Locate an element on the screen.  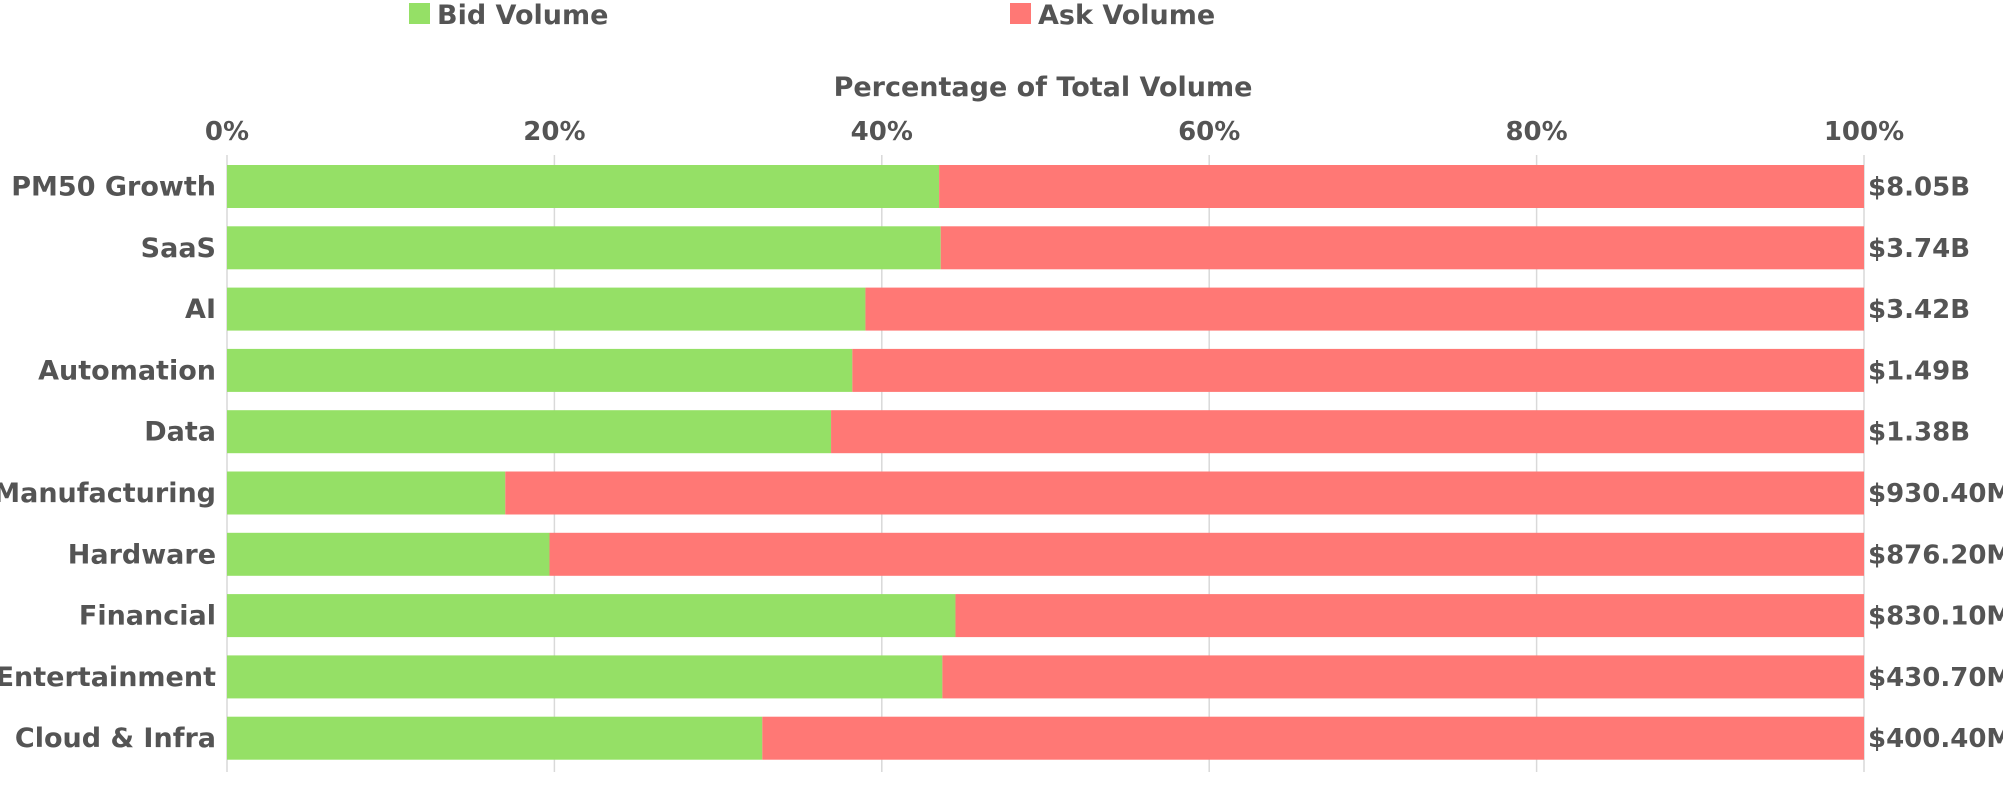
legend-item-bid: Bid Volume is located at coordinates (508, 15).